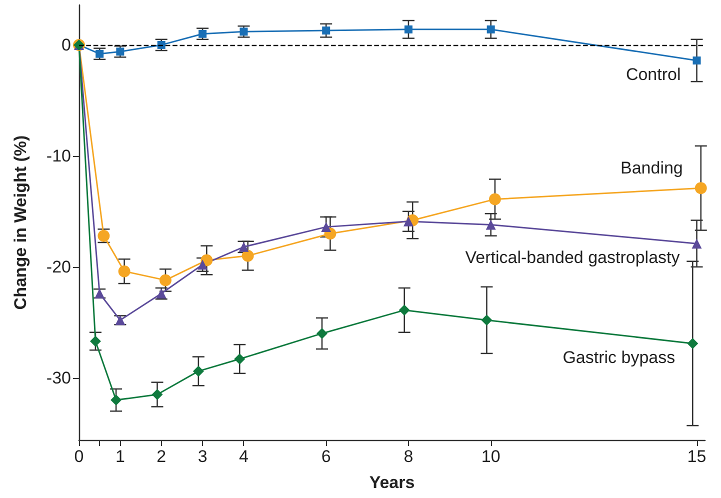 The width and height of the screenshot is (721, 498). What do you see at coordinates (696, 456) in the screenshot?
I see `x-tick-label: 15` at bounding box center [696, 456].